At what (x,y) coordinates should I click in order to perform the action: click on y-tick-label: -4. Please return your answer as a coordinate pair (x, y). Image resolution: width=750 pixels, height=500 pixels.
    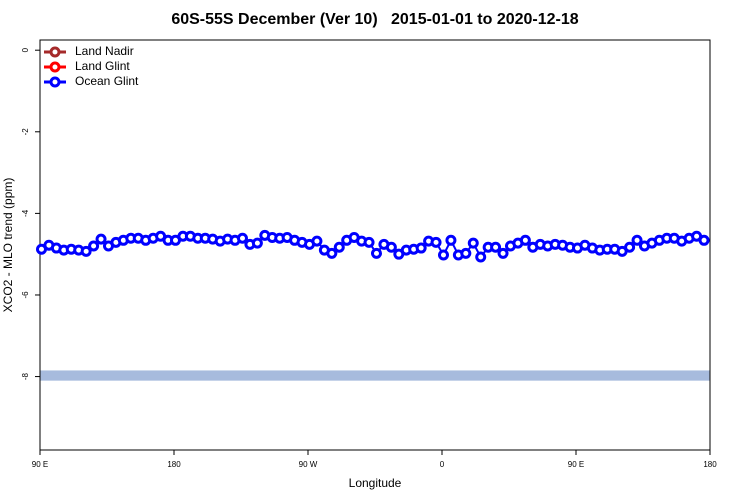
    Looking at the image, I should click on (25, 213).